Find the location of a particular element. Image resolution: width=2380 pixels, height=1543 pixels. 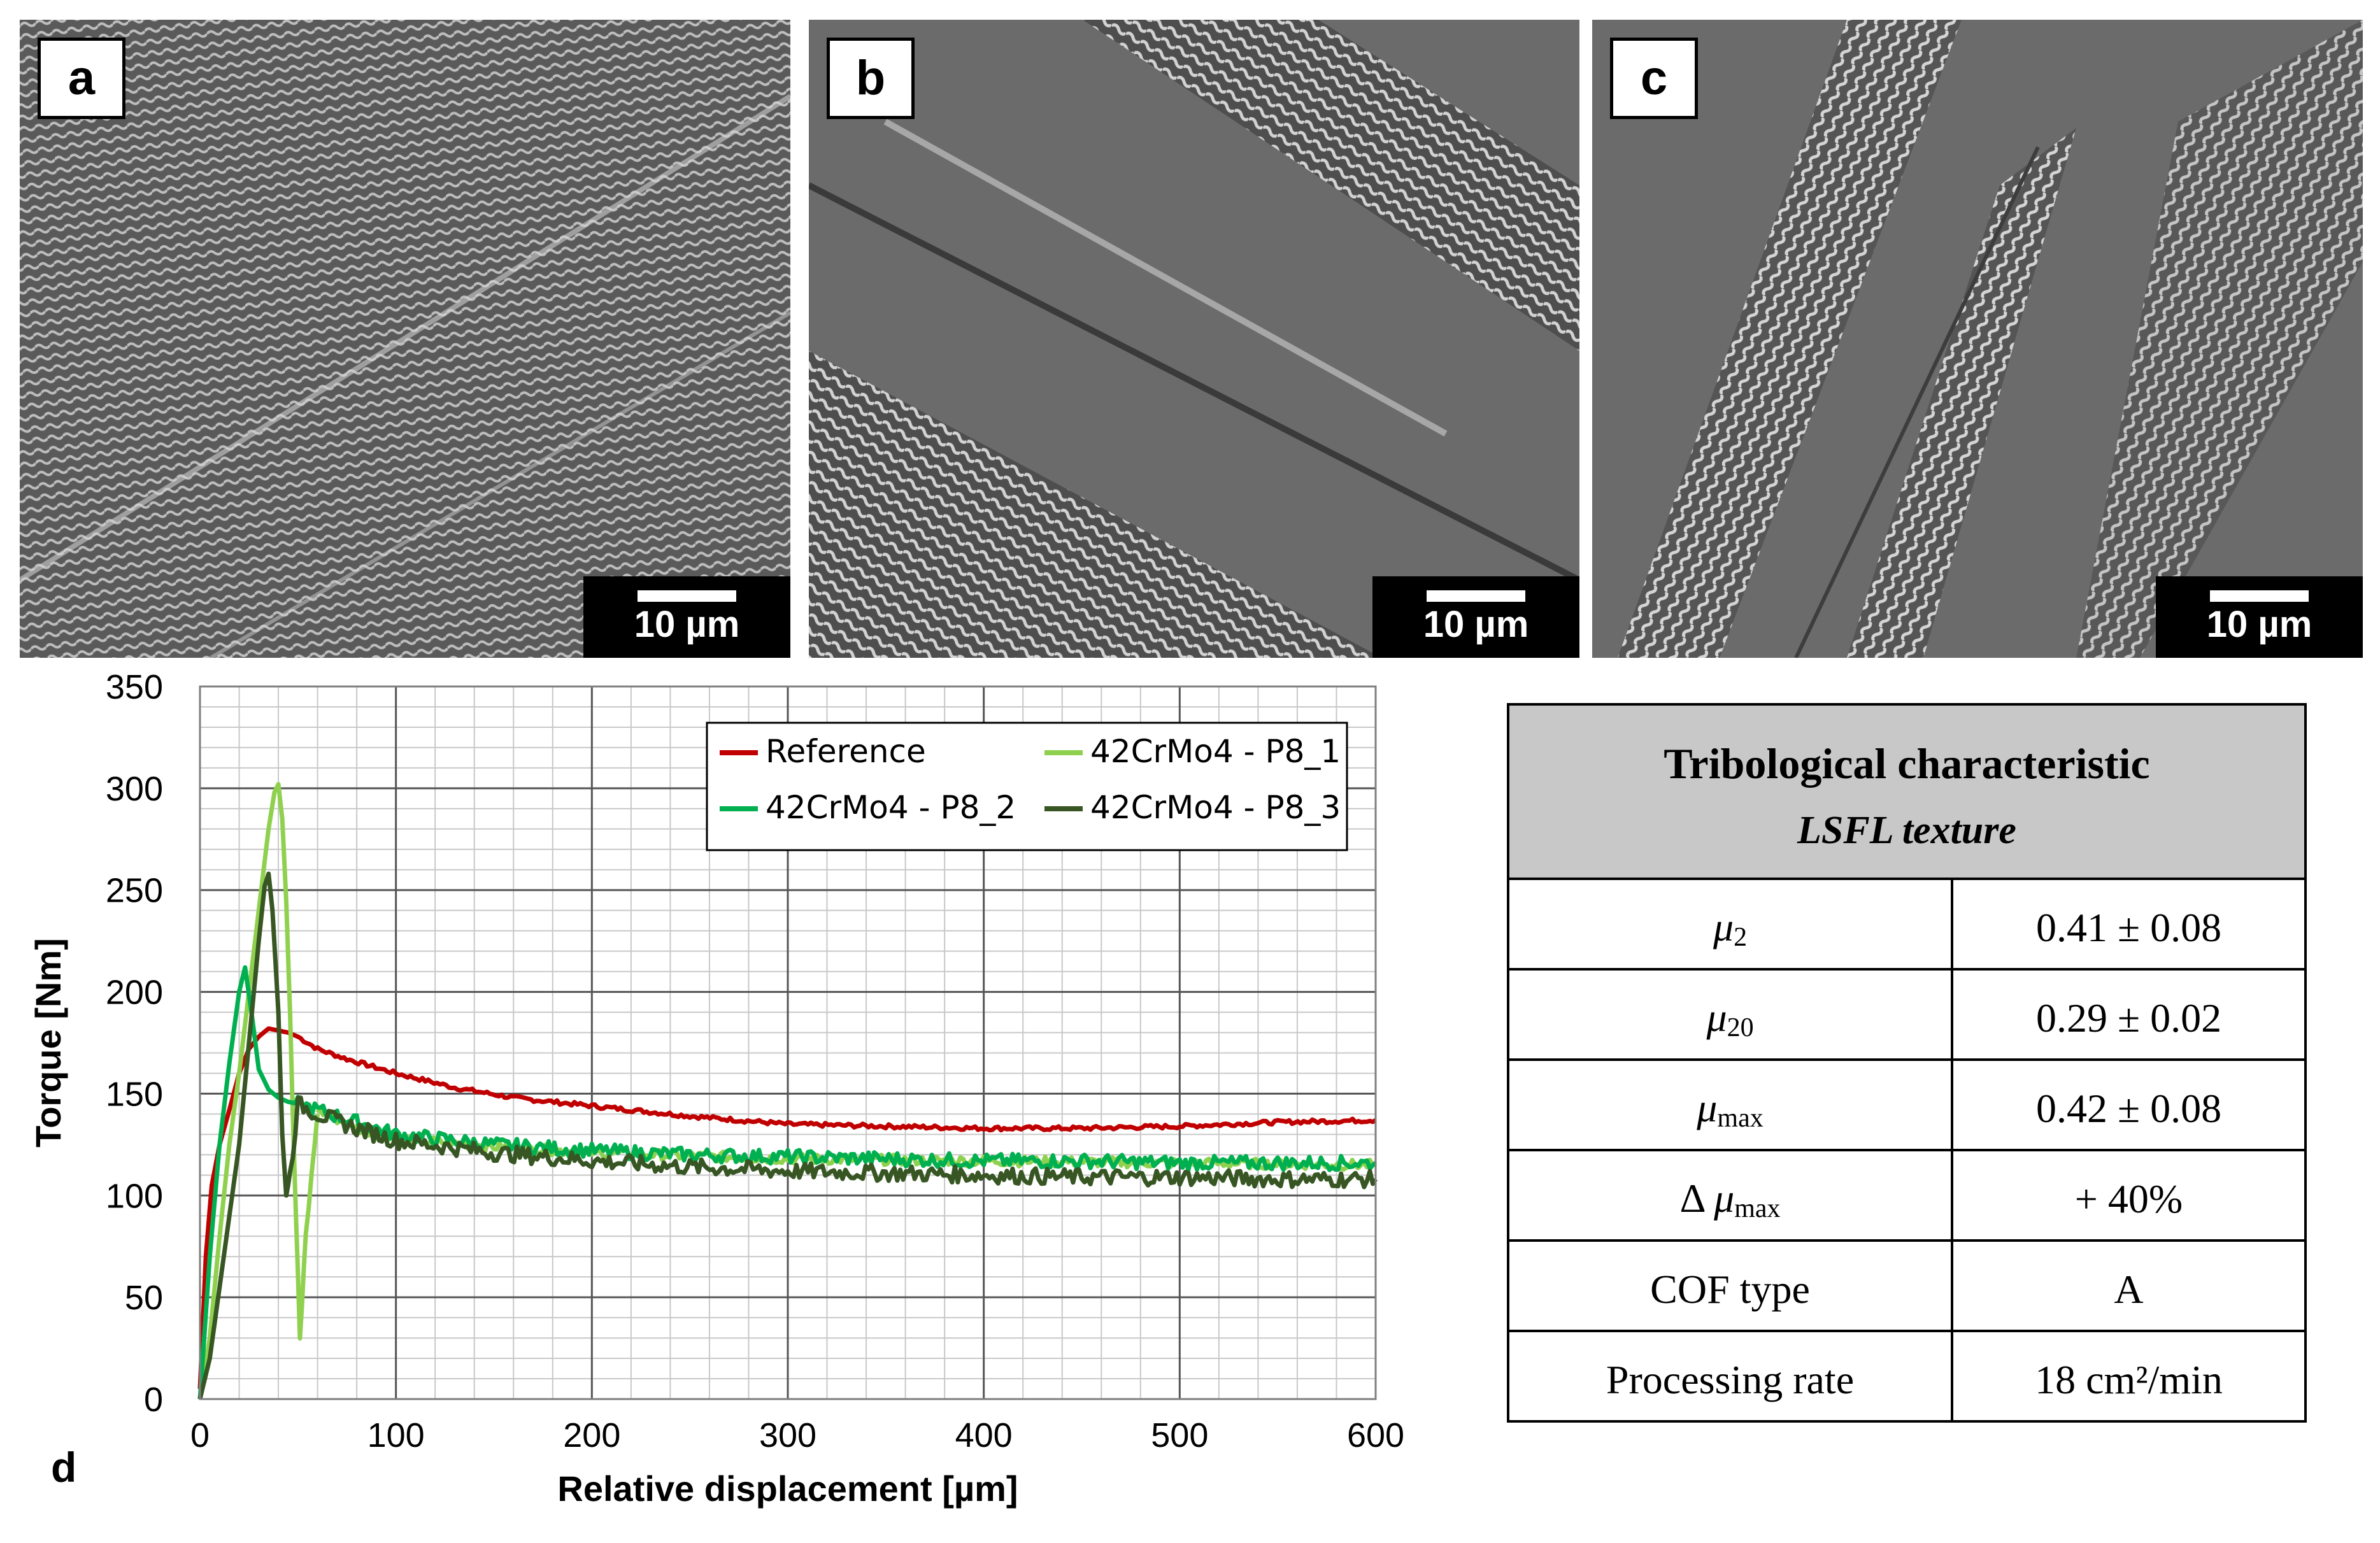

sem-image-b is located at coordinates (1194, 339).